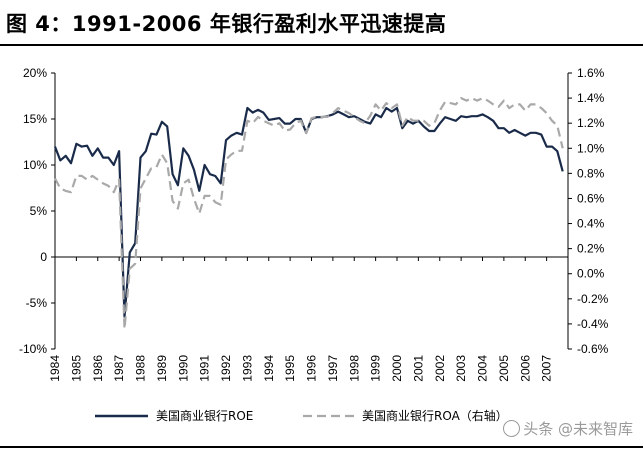 Image resolution: width=643 pixels, height=449 pixels. Describe the element at coordinates (247, 368) in the screenshot. I see `x-tick-label: 1993` at that location.